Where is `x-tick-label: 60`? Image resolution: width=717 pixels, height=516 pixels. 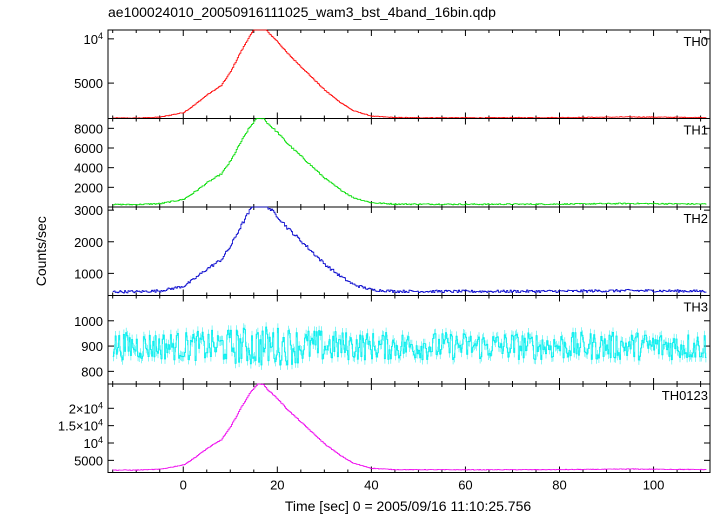
x-tick-label: 60 is located at coordinates (465, 485).